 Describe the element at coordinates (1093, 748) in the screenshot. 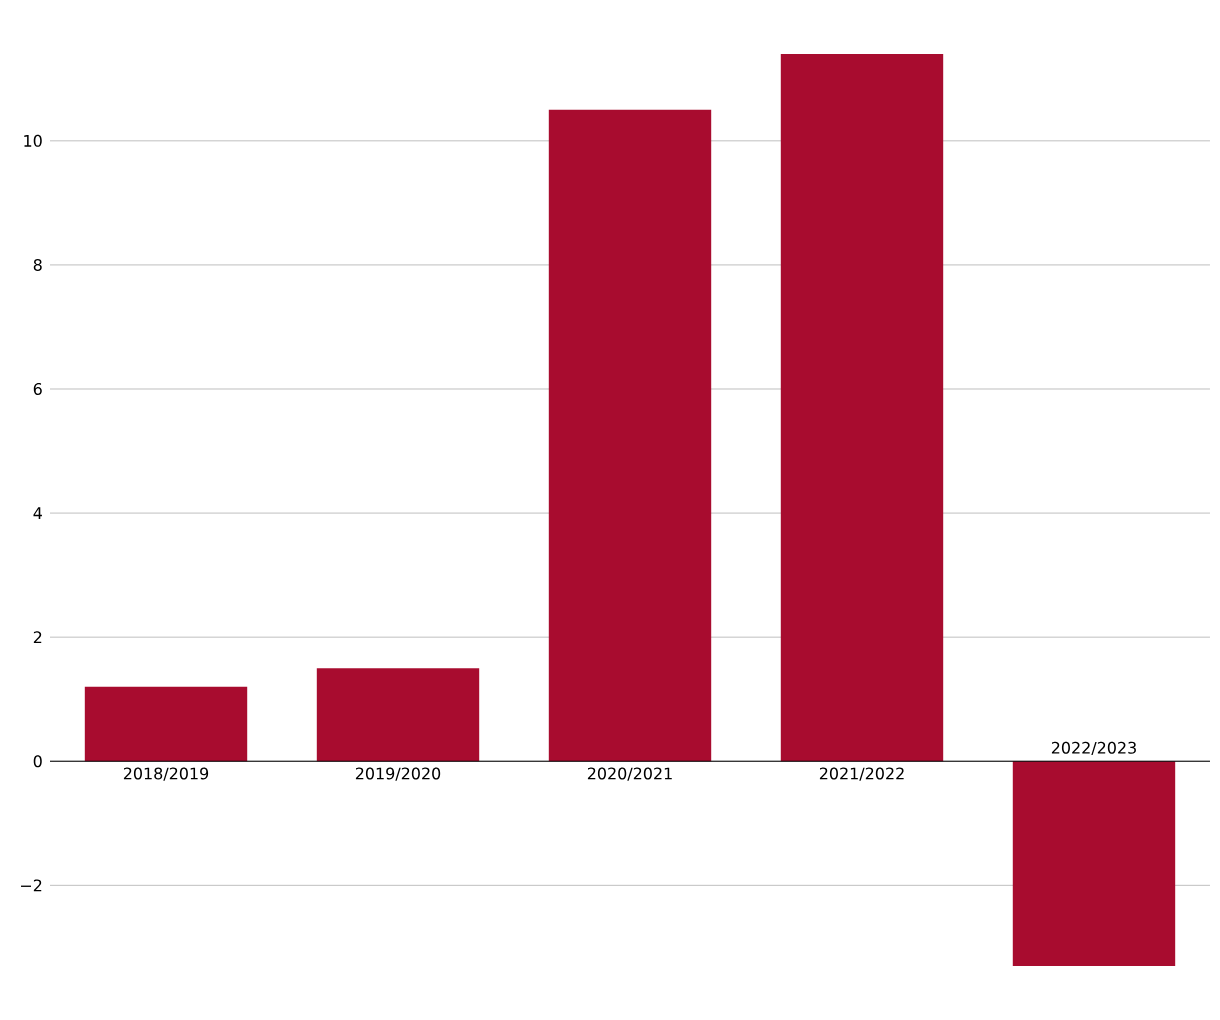

I see `x-tick-label: 2022/2023` at that location.